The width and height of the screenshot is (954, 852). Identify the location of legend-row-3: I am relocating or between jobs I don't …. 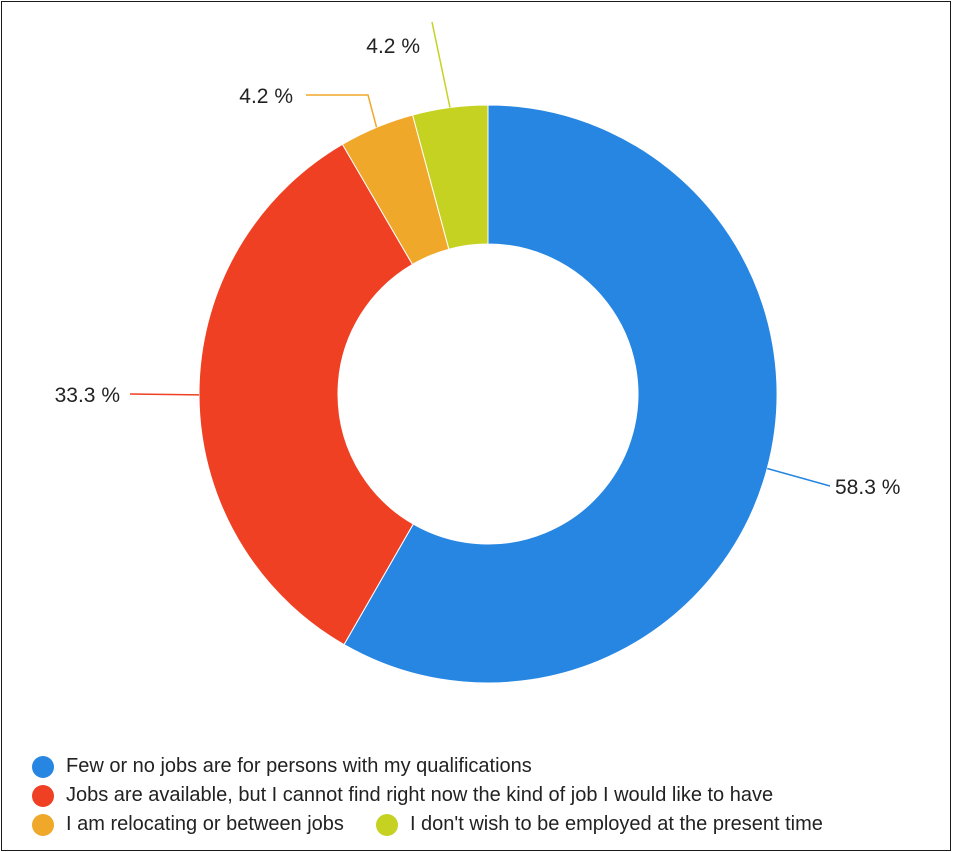
(487, 824).